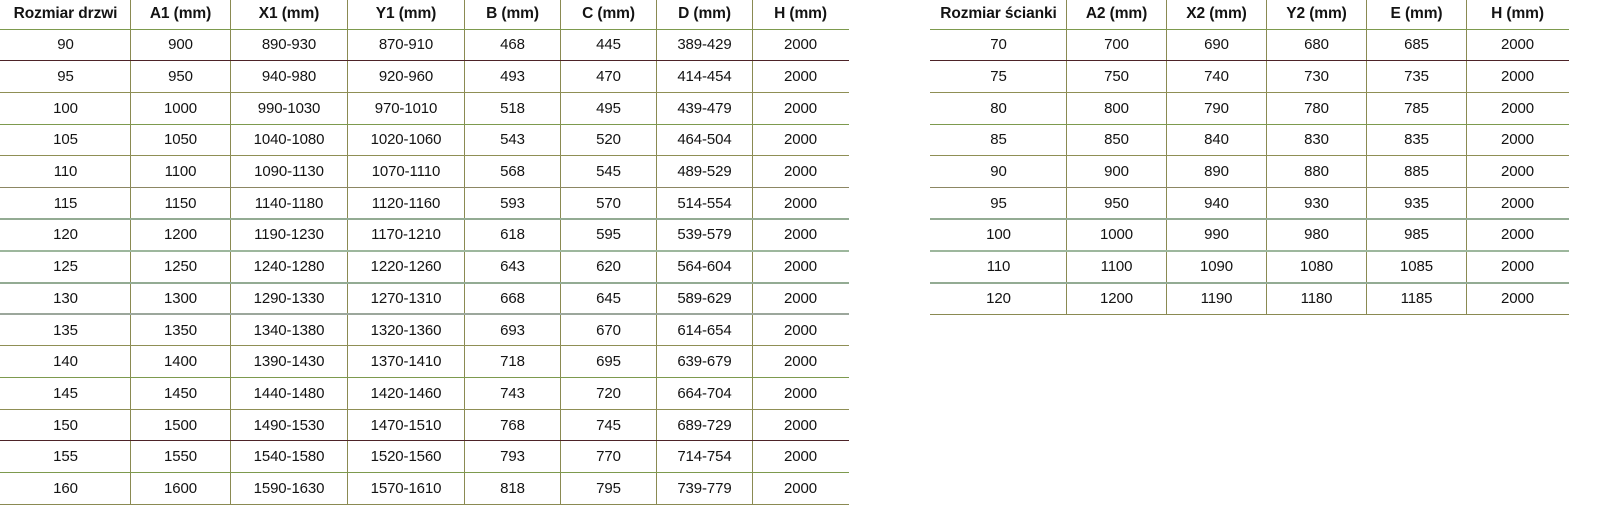 The width and height of the screenshot is (1600, 514). Describe the element at coordinates (289, 108) in the screenshot. I see `table-cell: 990-1030` at that location.